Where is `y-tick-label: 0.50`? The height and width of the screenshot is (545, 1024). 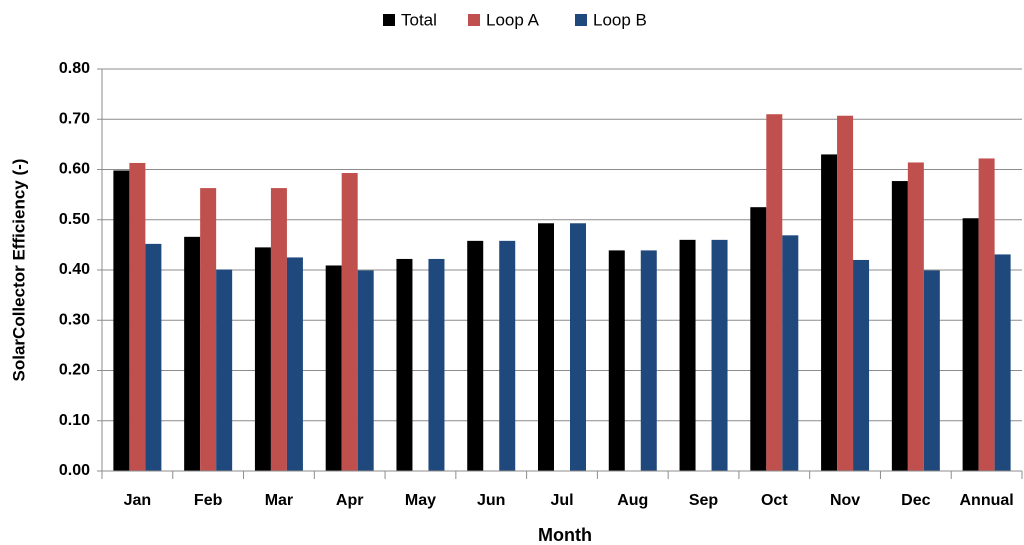
y-tick-label: 0.50 is located at coordinates (74, 219).